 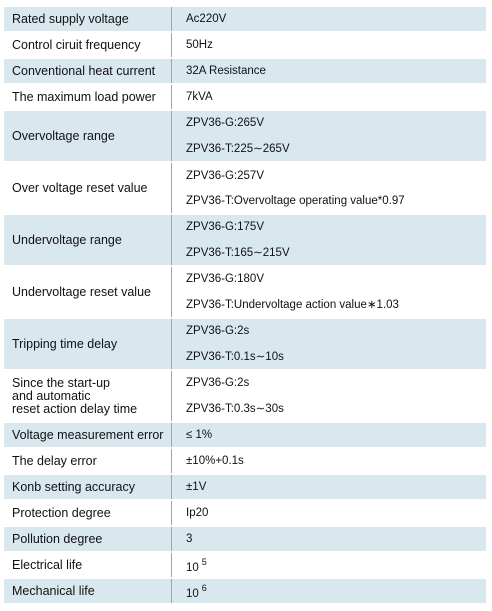 What do you see at coordinates (88, 565) in the screenshot?
I see `spec-label: Electrical life` at bounding box center [88, 565].